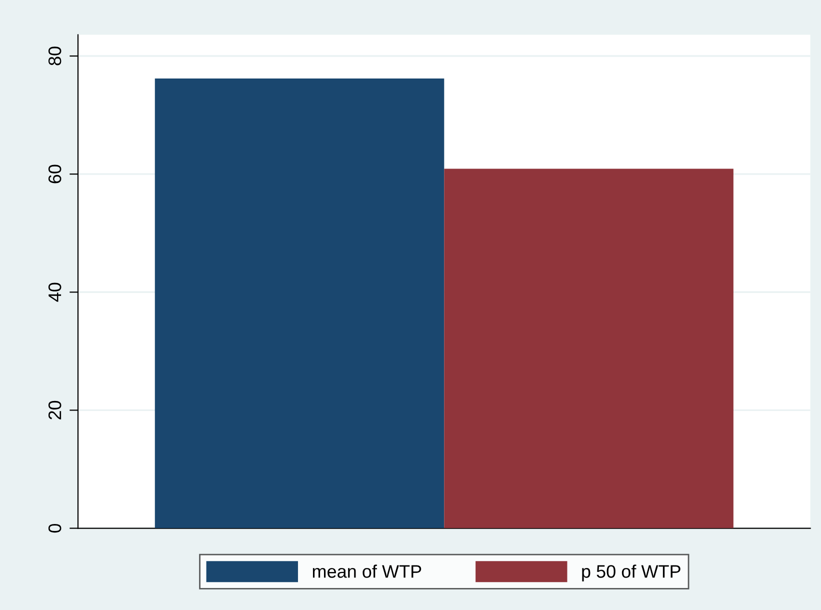  I want to click on legend-label: mean of WTP, so click(367, 571).